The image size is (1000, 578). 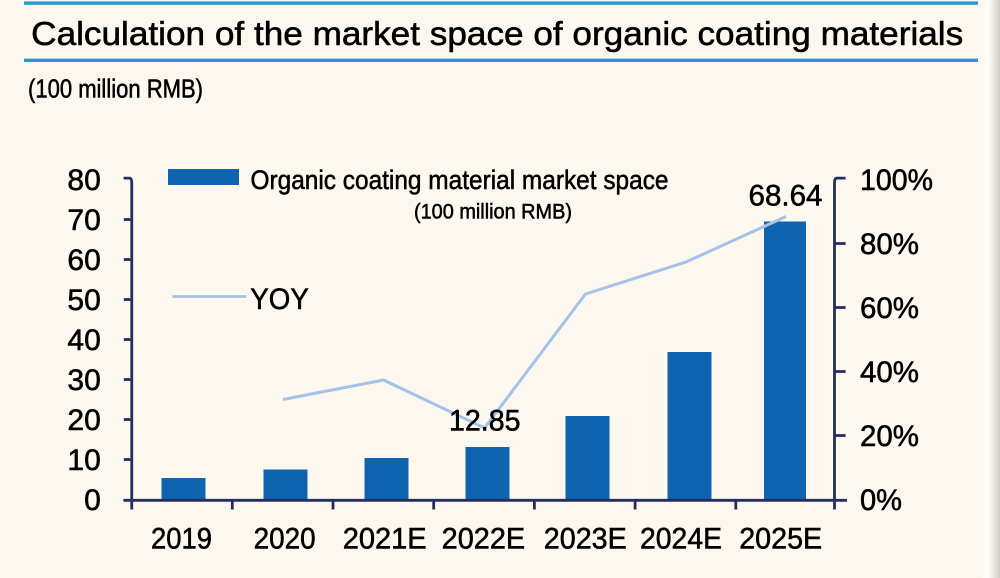 I want to click on svg-text: 10, so click(x=83, y=460).